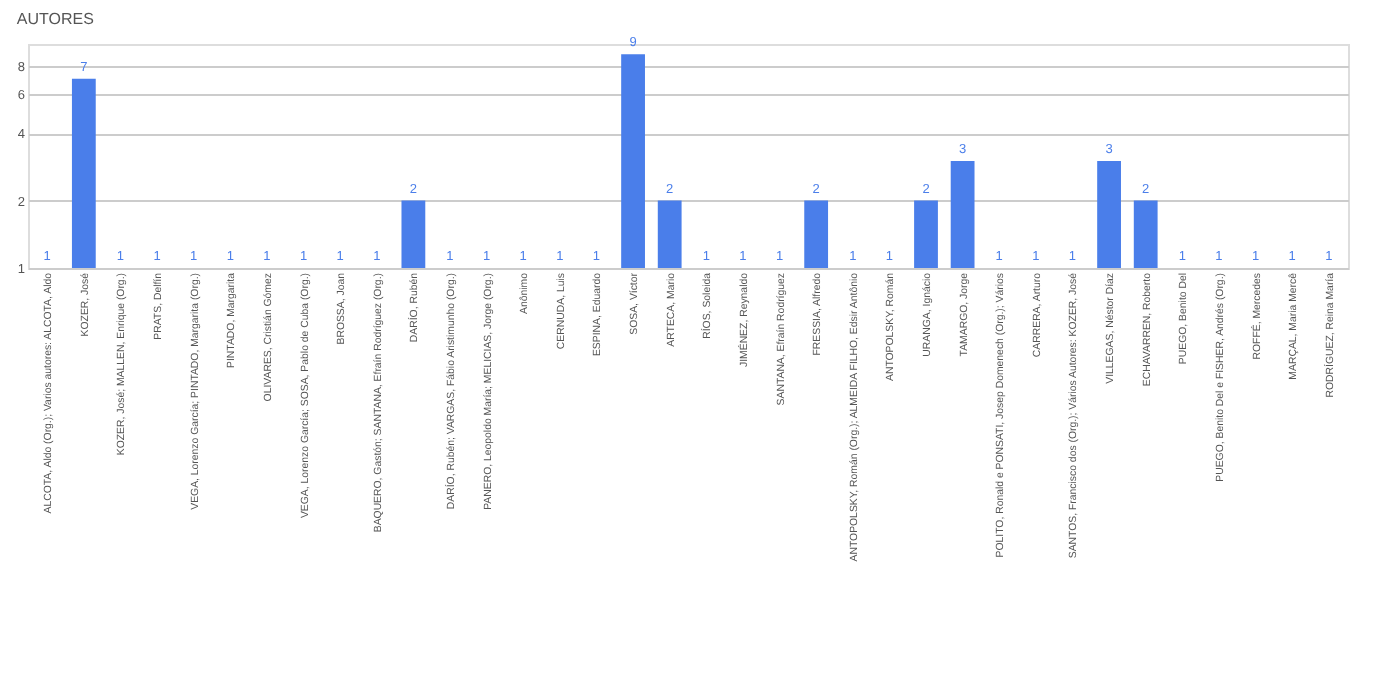 This screenshot has height=696, width=1400. What do you see at coordinates (55, 19) in the screenshot?
I see `chart-title: AUTORES` at bounding box center [55, 19].